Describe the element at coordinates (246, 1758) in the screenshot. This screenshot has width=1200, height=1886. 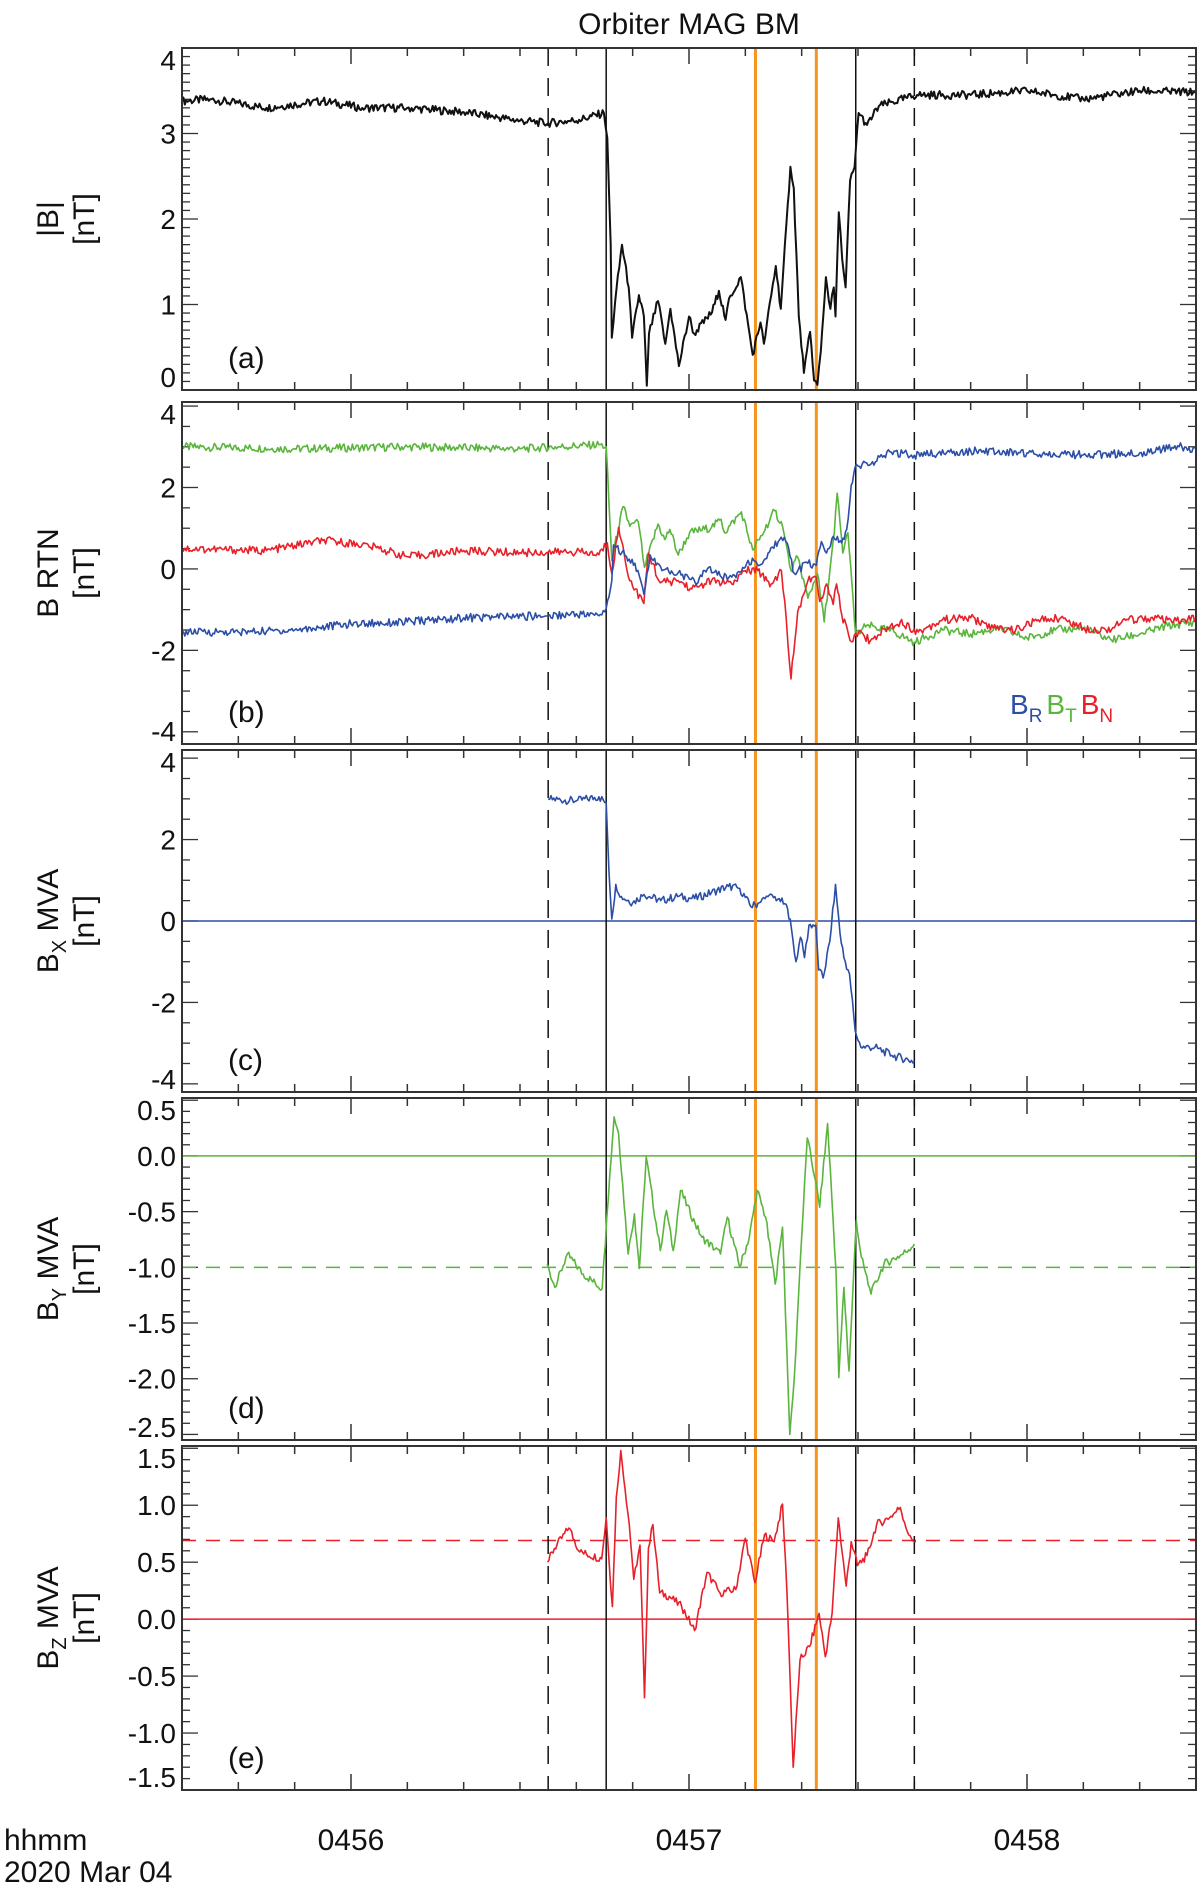
I see `panel-label: (e)` at that location.